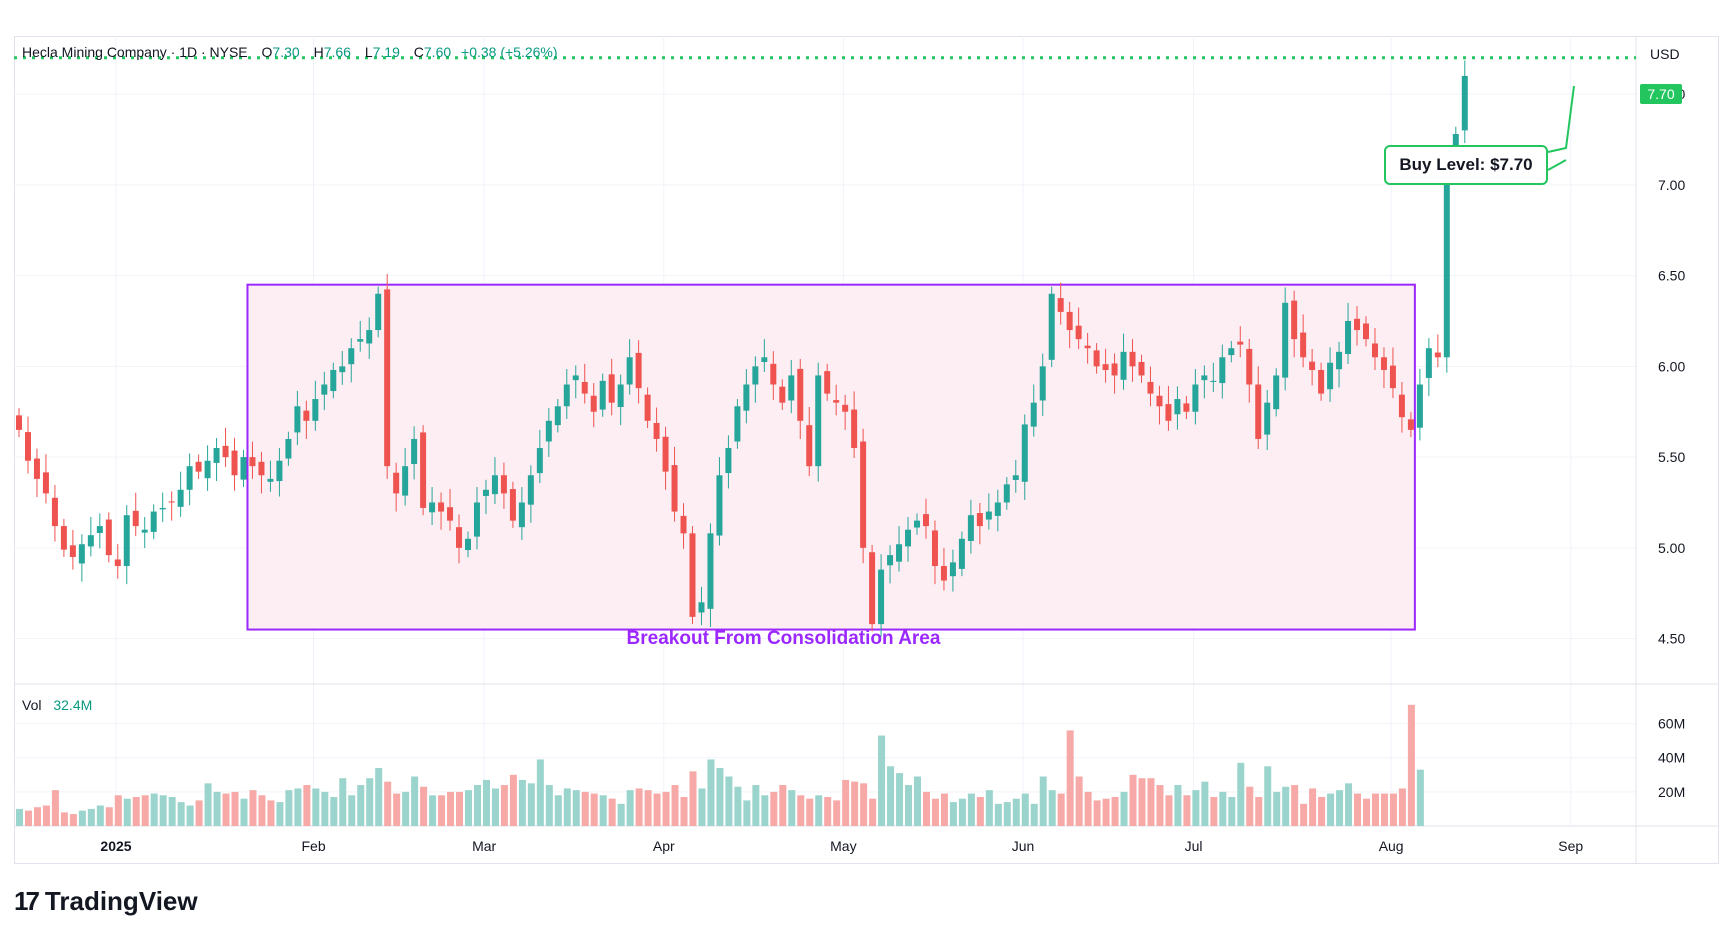 The height and width of the screenshot is (938, 1727). What do you see at coordinates (313, 846) in the screenshot?
I see `x-tick-label: Feb` at bounding box center [313, 846].